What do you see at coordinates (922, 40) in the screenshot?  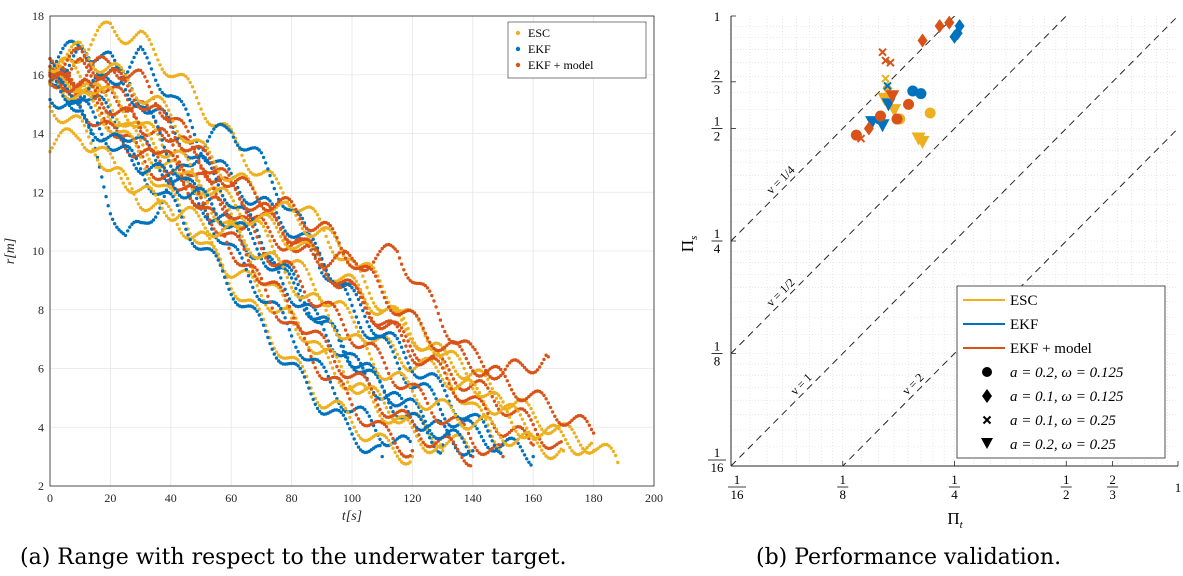 I see `performance-point-diamond` at bounding box center [922, 40].